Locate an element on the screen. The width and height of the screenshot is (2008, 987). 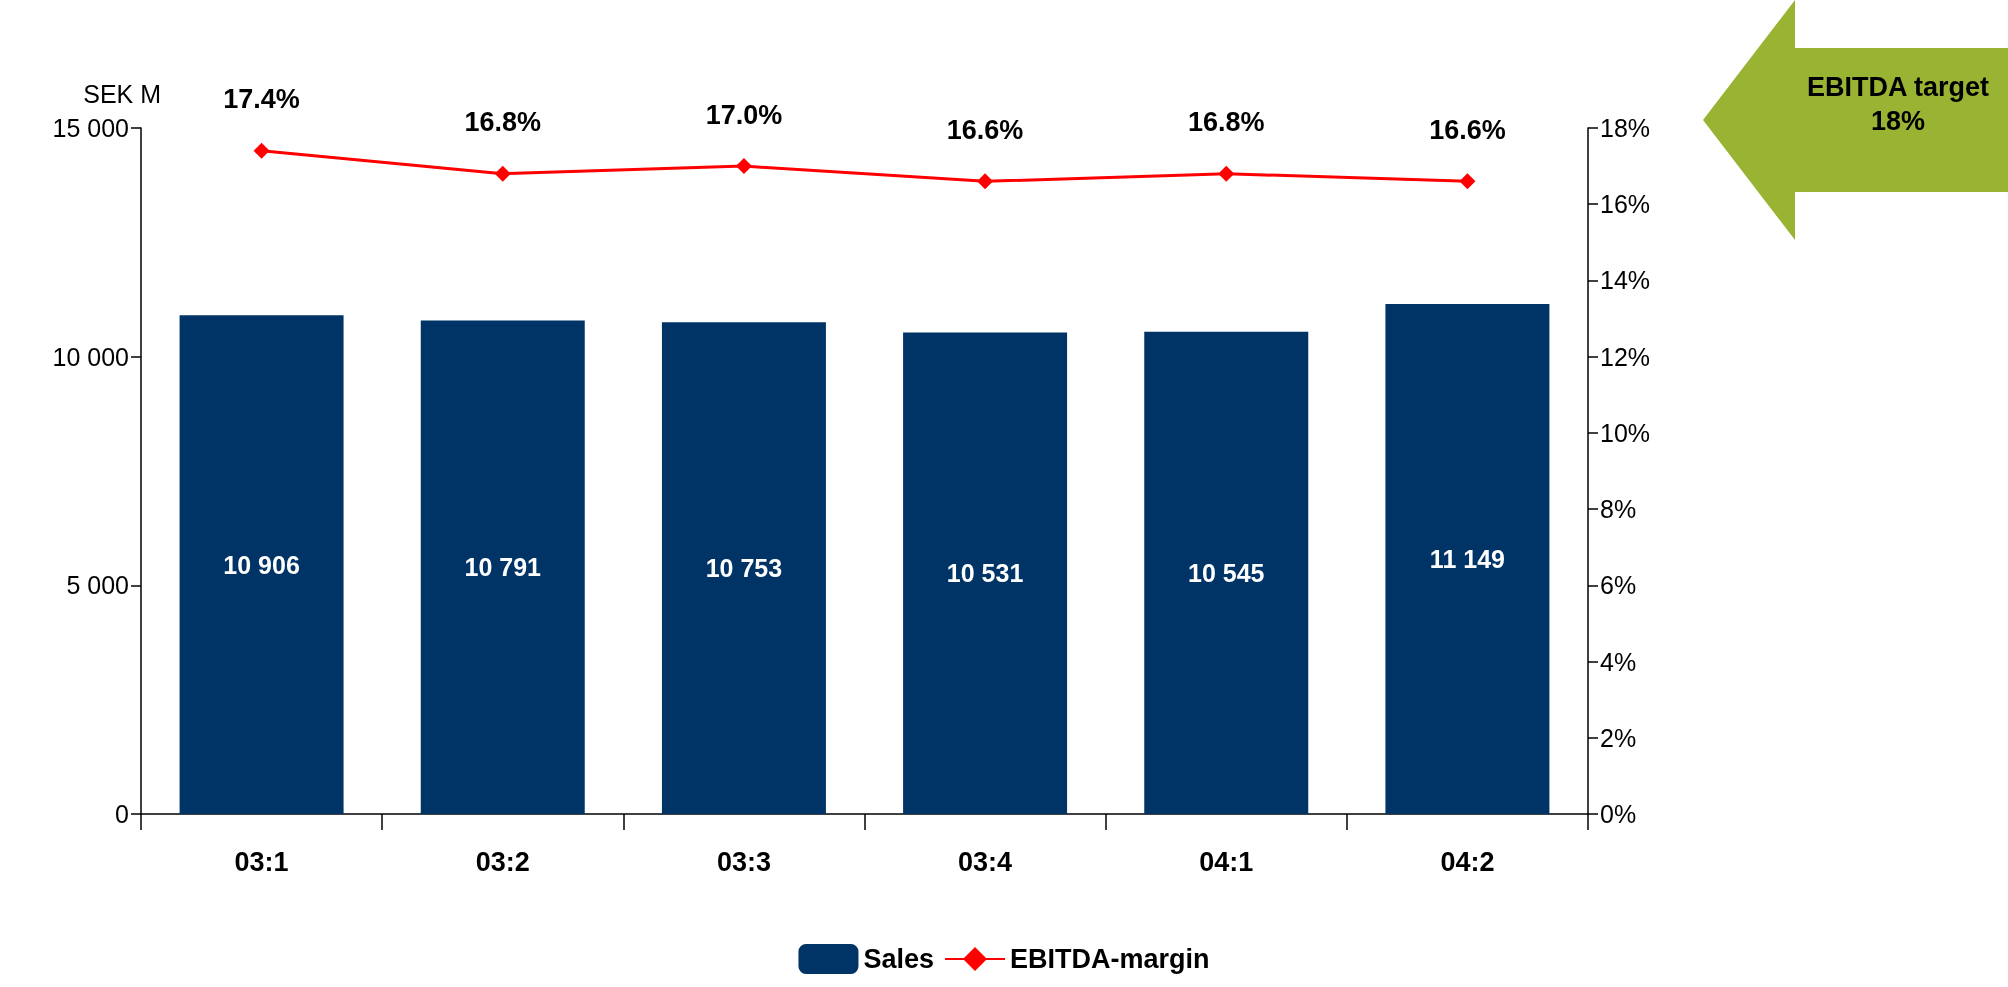
legend-label: Sales is located at coordinates (899, 959).